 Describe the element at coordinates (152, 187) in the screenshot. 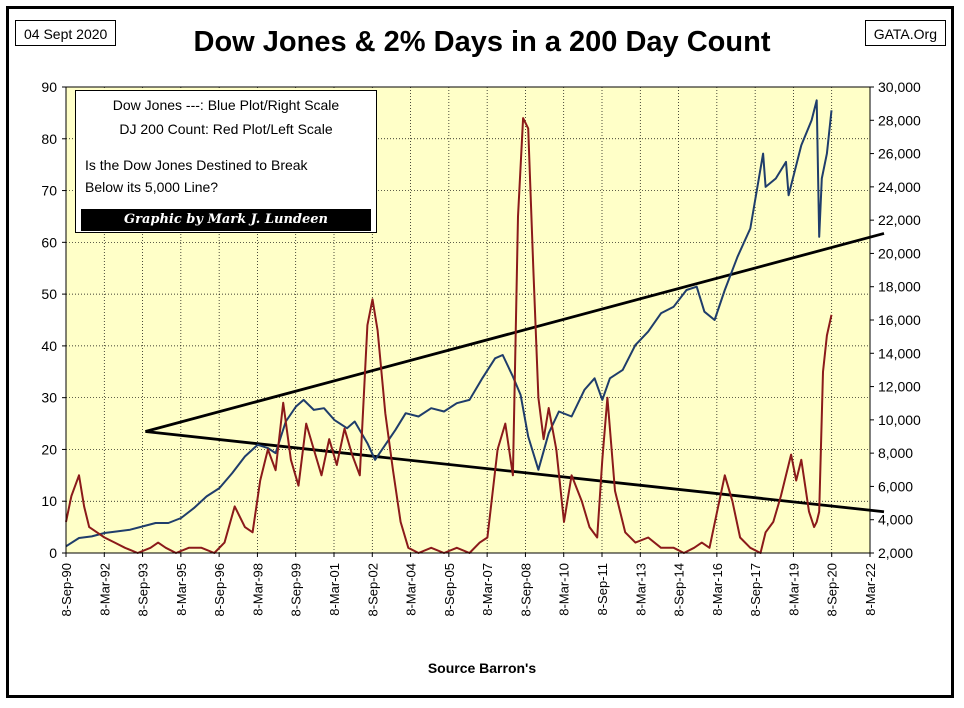

I see `legend-question-line2: Below its 5,000 Line?` at that location.